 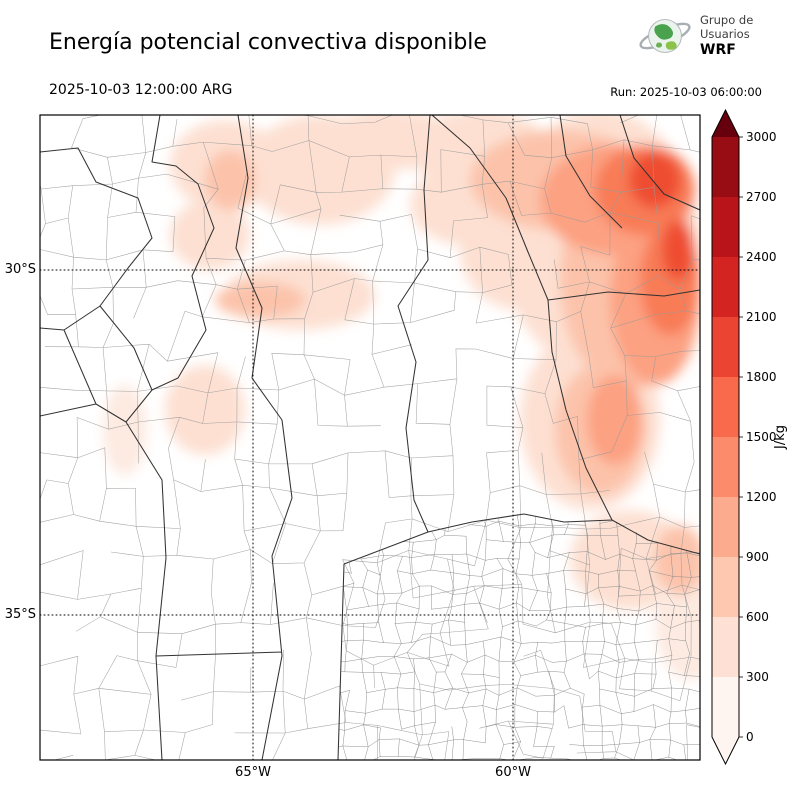 What do you see at coordinates (268, 42) in the screenshot?
I see `page-title: Energía potencial convectiva disponible` at bounding box center [268, 42].